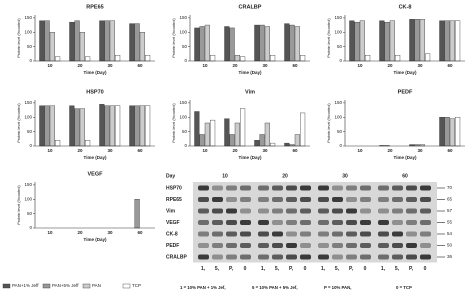  Describe the element at coordinates (65, 285) in the screenshot. I see `legend-label: PAN+5% Jeff` at that location.